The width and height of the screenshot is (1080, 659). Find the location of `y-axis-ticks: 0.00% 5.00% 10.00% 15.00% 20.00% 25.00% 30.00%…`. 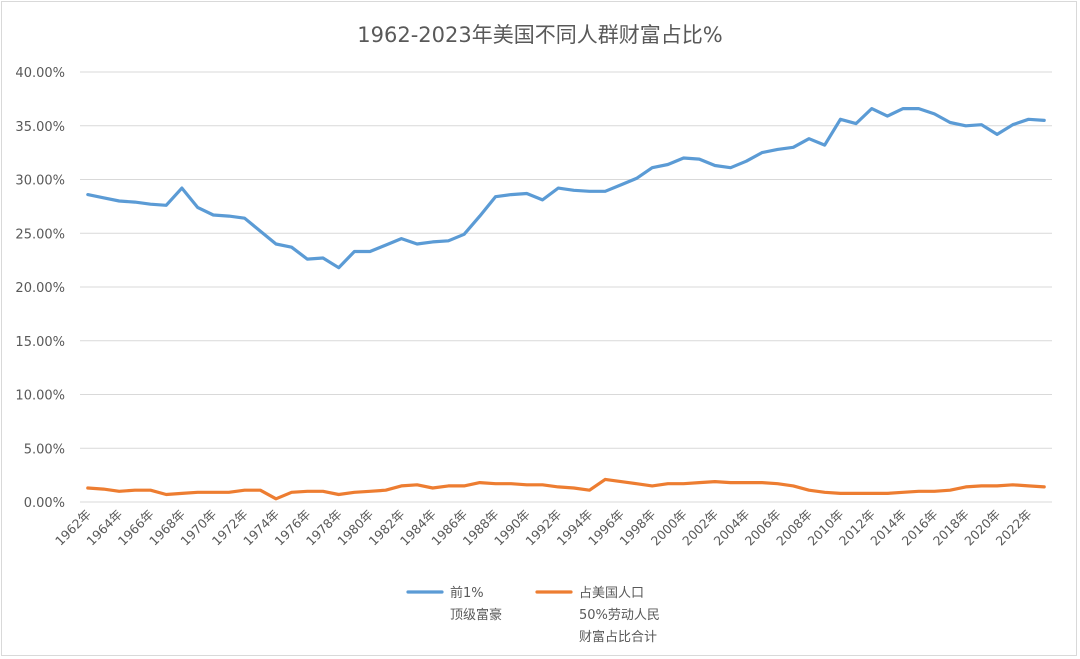

y-axis-ticks: 0.00% 5.00% 10.00% 15.00% 20.00% 25.00% 30.00%… is located at coordinates (40, 288).